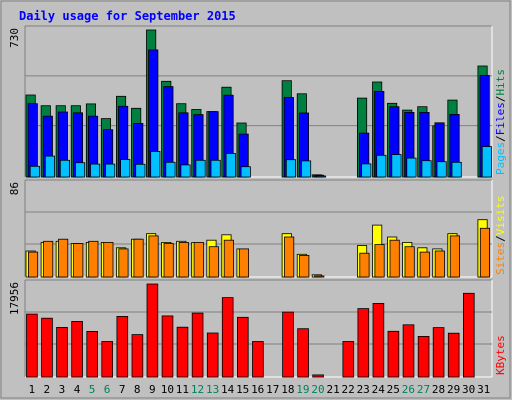 The width and height of the screenshot is (512, 400). I want to click on legend-files: Files, so click(500, 118).